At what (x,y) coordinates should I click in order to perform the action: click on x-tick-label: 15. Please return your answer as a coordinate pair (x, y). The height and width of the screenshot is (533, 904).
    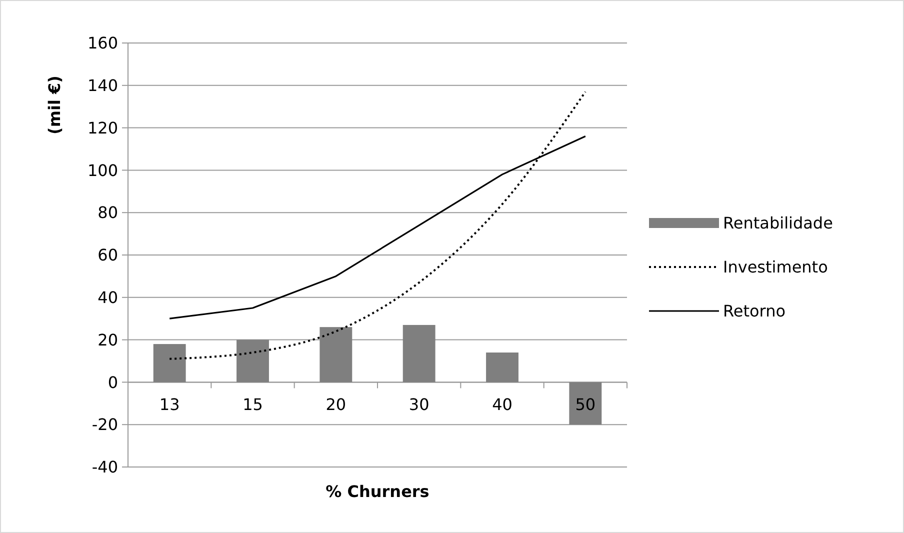
    Looking at the image, I should click on (252, 404).